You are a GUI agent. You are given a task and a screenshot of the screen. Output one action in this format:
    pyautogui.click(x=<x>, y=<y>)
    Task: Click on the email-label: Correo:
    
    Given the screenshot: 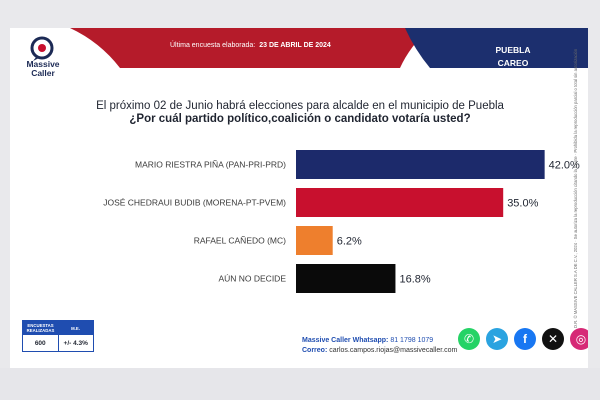 What is the action you would take?
    pyautogui.click(x=315, y=350)
    